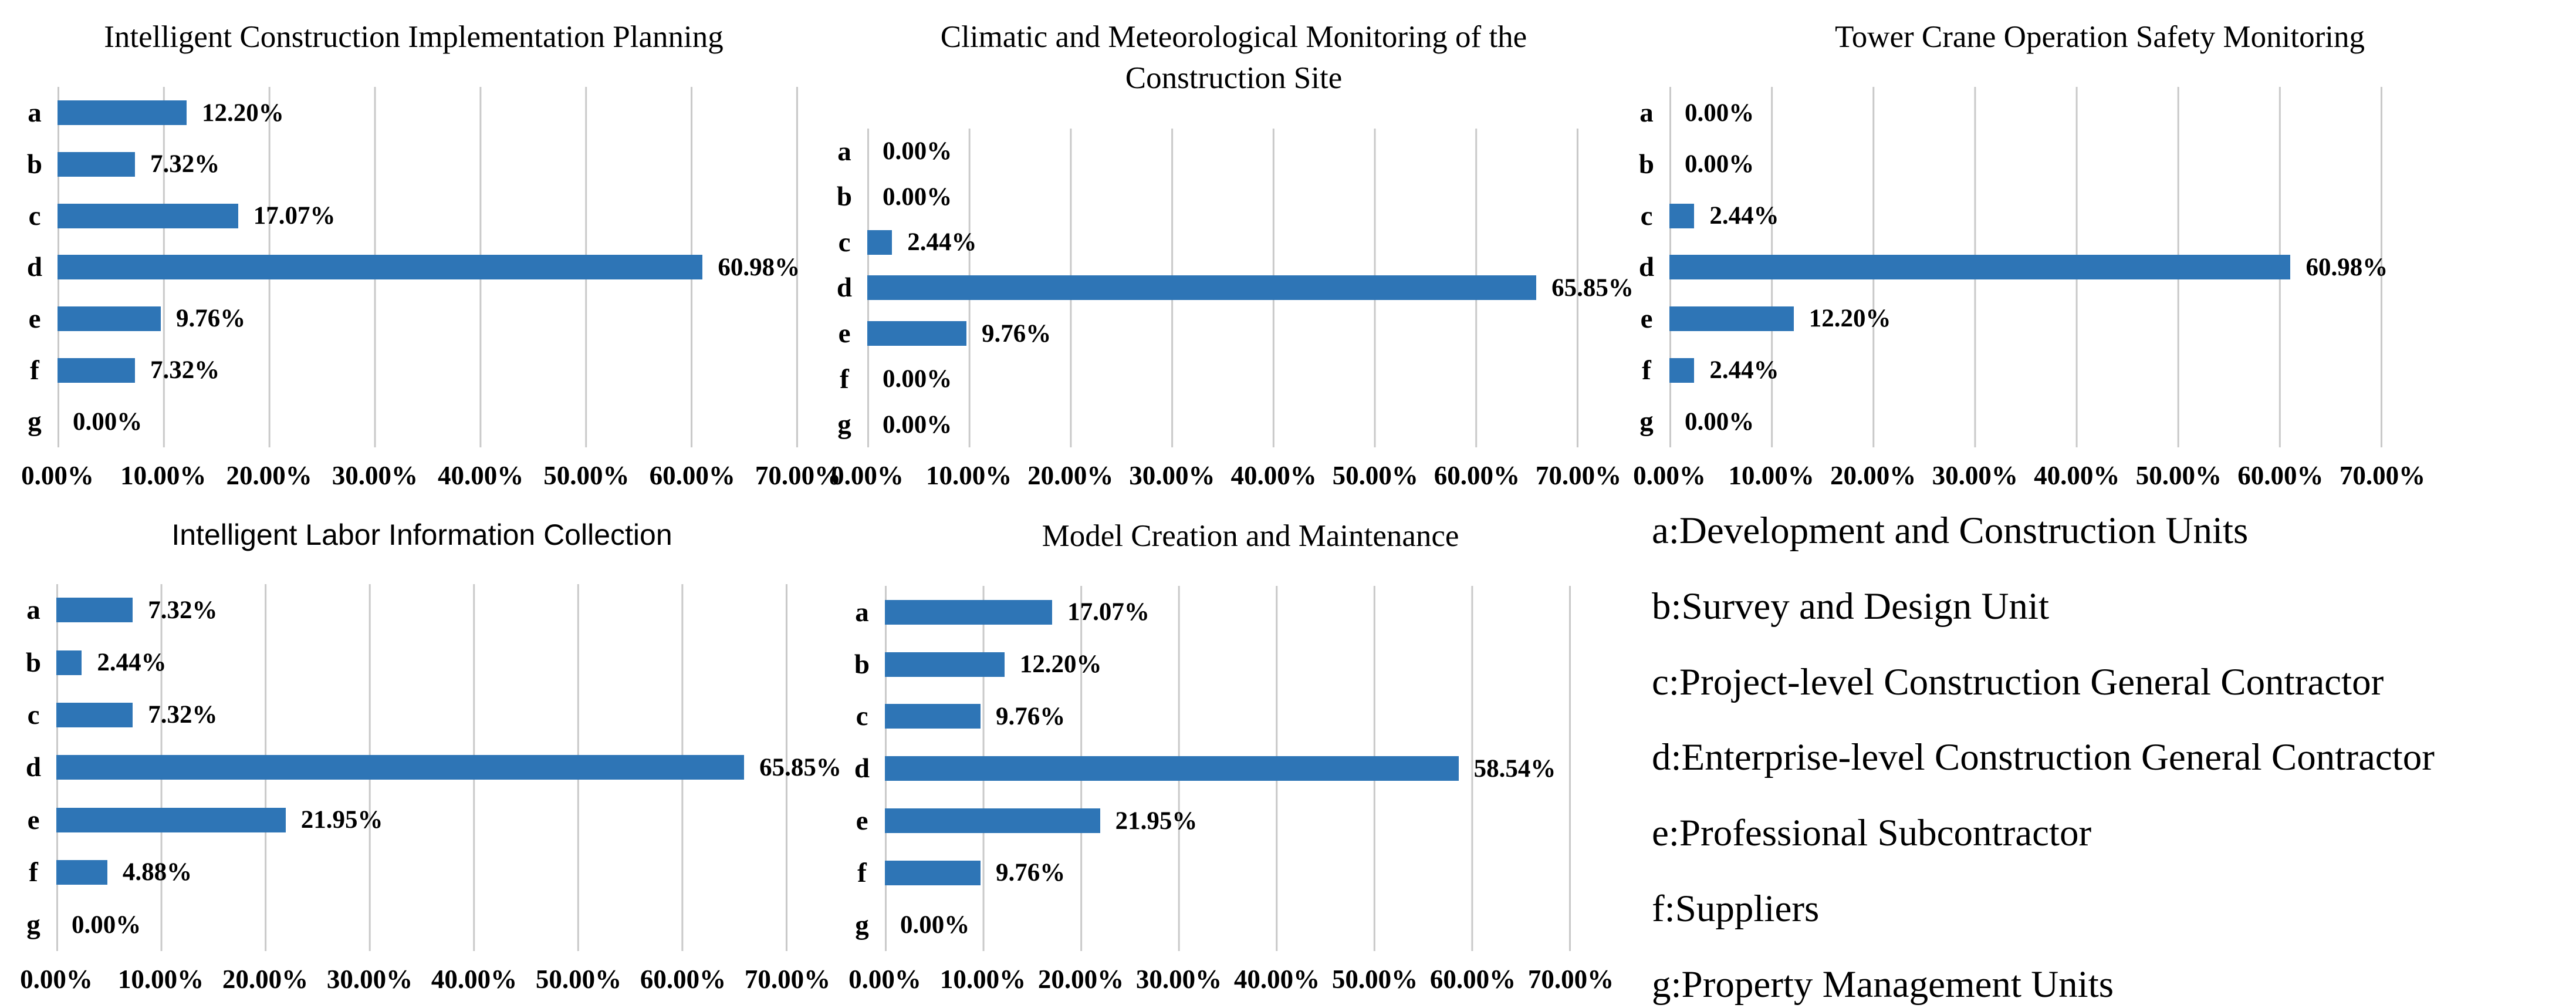 Image resolution: width=2576 pixels, height=1008 pixels. I want to click on legend-item: e:Professional Subcontractor, so click(1872, 834).